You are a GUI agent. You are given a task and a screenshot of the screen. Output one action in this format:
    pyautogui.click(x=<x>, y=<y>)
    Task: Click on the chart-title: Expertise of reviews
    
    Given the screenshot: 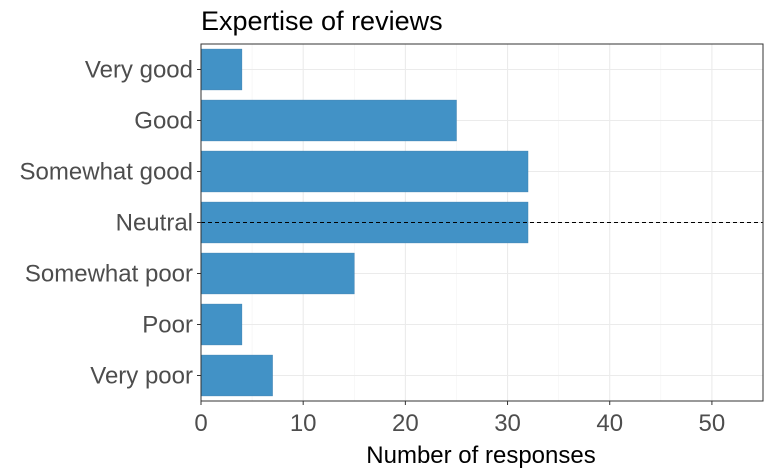 What is the action you would take?
    pyautogui.click(x=322, y=21)
    